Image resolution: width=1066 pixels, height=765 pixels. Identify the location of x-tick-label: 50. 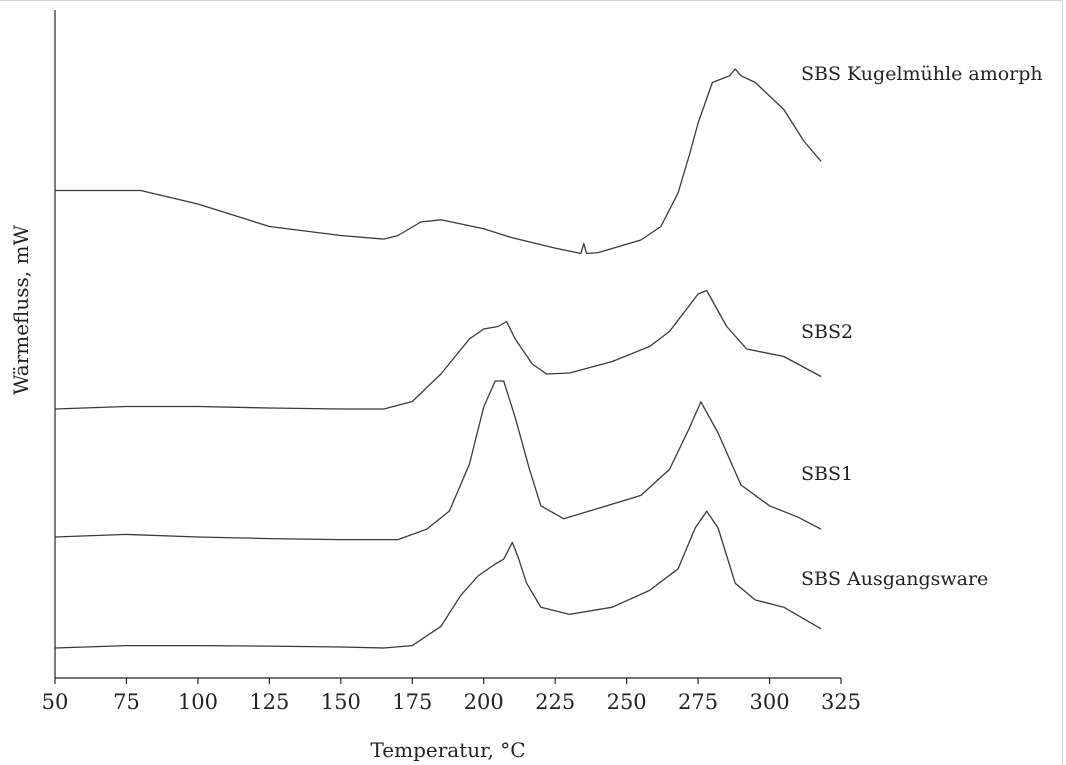
(55, 702).